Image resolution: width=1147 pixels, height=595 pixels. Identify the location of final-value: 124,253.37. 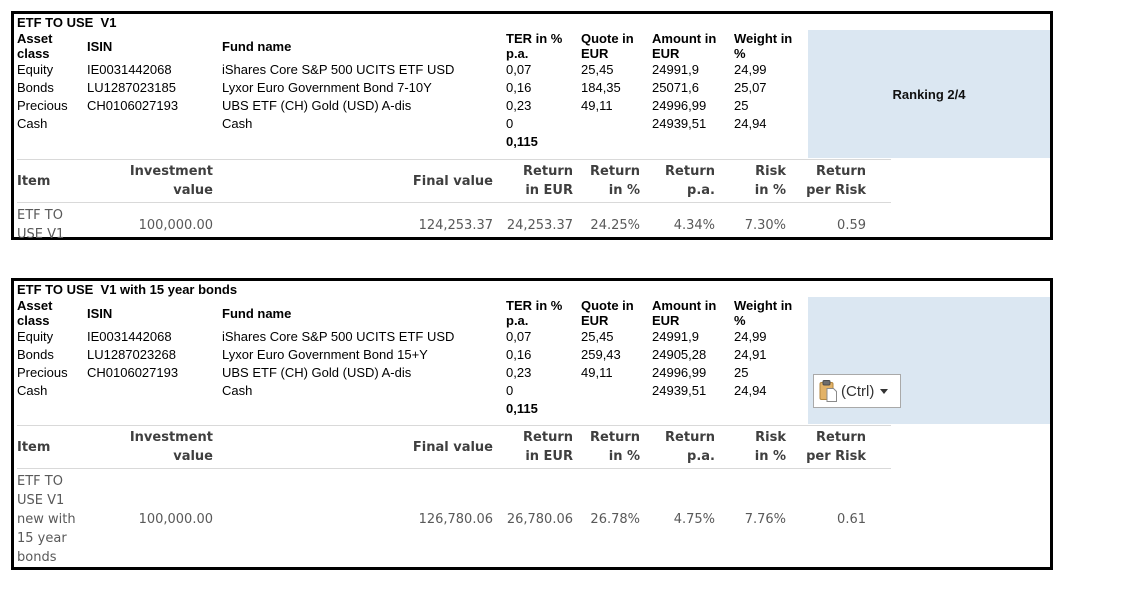
(455, 225).